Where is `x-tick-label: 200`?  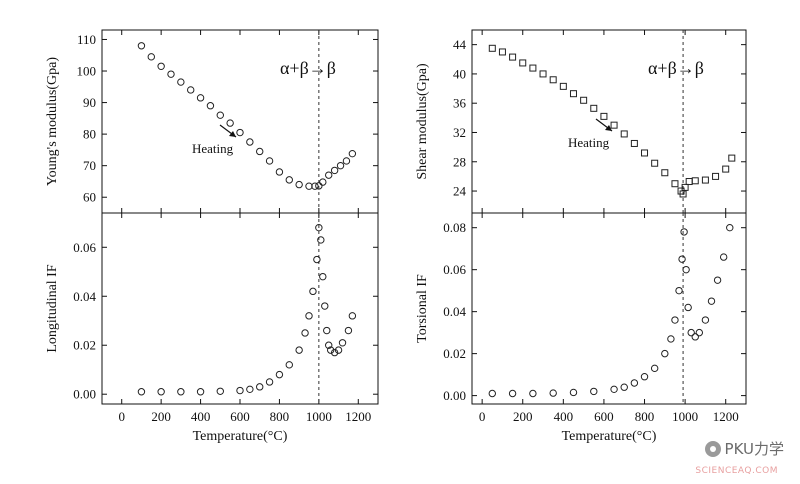
x-tick-label: 200 is located at coordinates (523, 416).